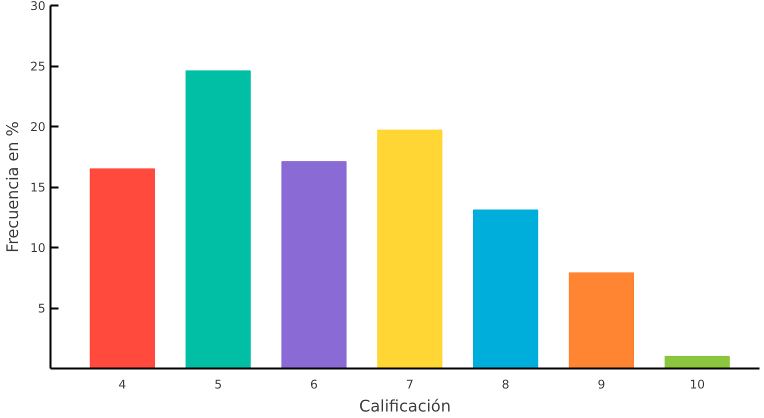 This screenshot has height=418, width=764. Describe the element at coordinates (12, 187) in the screenshot. I see `y-axis-title: Frecuencia en %` at that location.